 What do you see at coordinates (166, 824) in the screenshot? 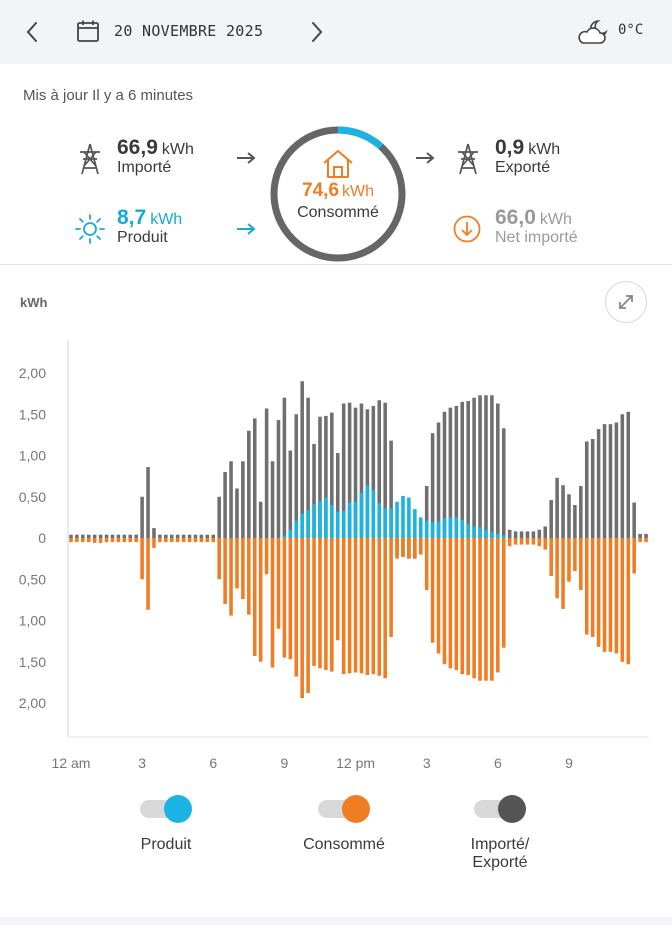
I see `legend-produit: Produit` at bounding box center [166, 824].